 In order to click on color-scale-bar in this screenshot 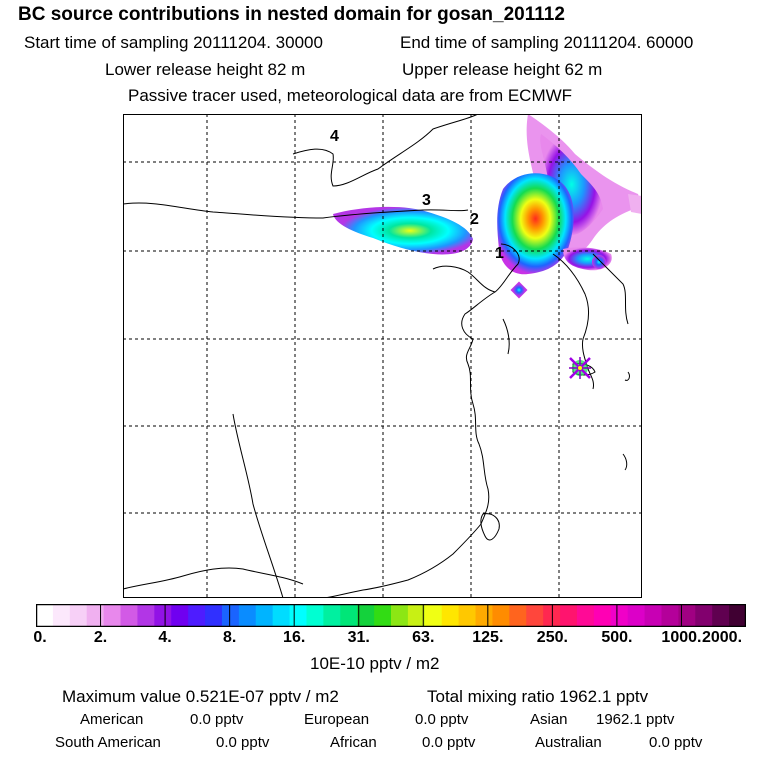, I will do `click(391, 615)`.